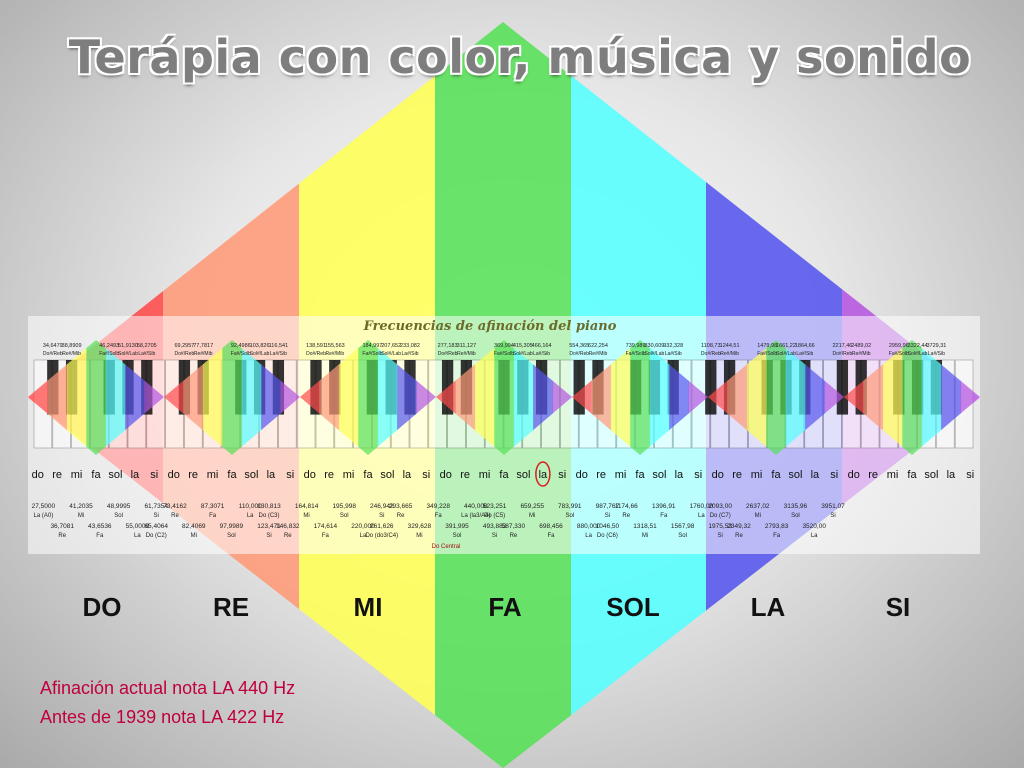  What do you see at coordinates (505, 607) in the screenshot?
I see `note-label-fa: FA` at bounding box center [505, 607].